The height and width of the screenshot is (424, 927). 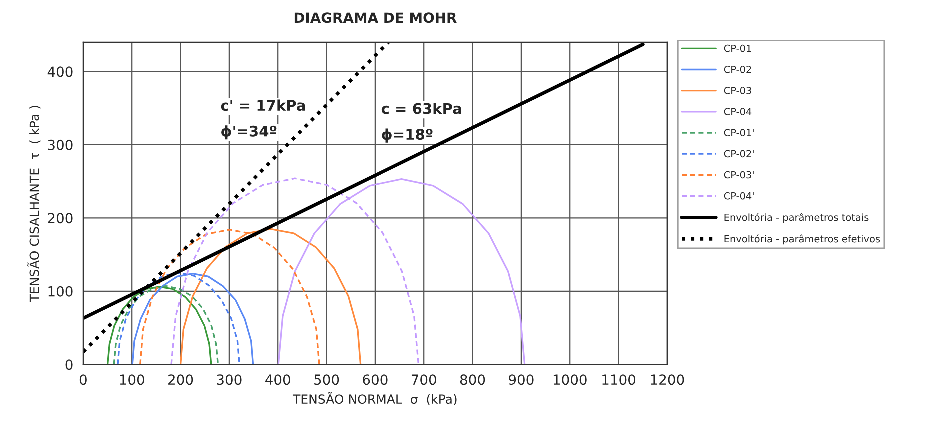 I want to click on x-tick-label: 800, so click(x=473, y=380).